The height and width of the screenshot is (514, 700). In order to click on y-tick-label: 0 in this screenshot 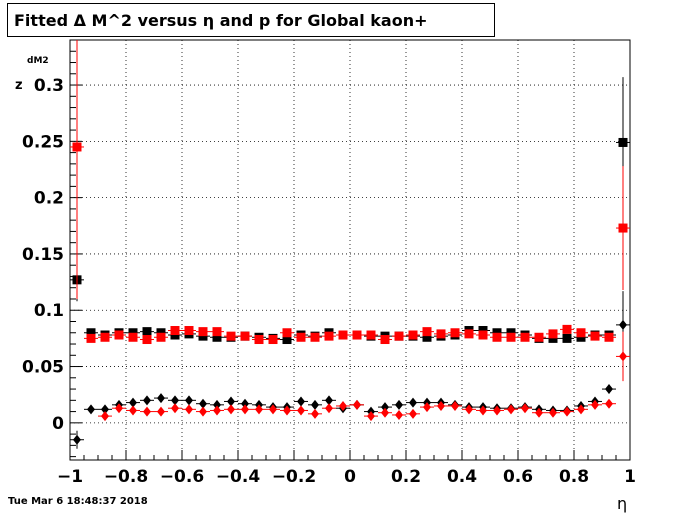, I will do `click(58, 424)`.